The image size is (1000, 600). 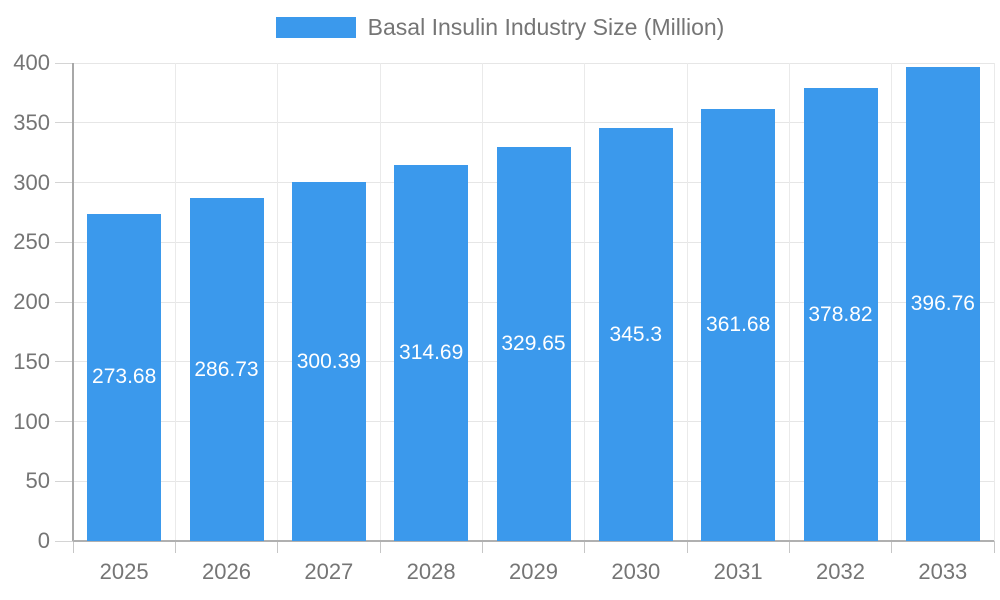 What do you see at coordinates (31, 361) in the screenshot?
I see `y-axis-label: 150` at bounding box center [31, 361].